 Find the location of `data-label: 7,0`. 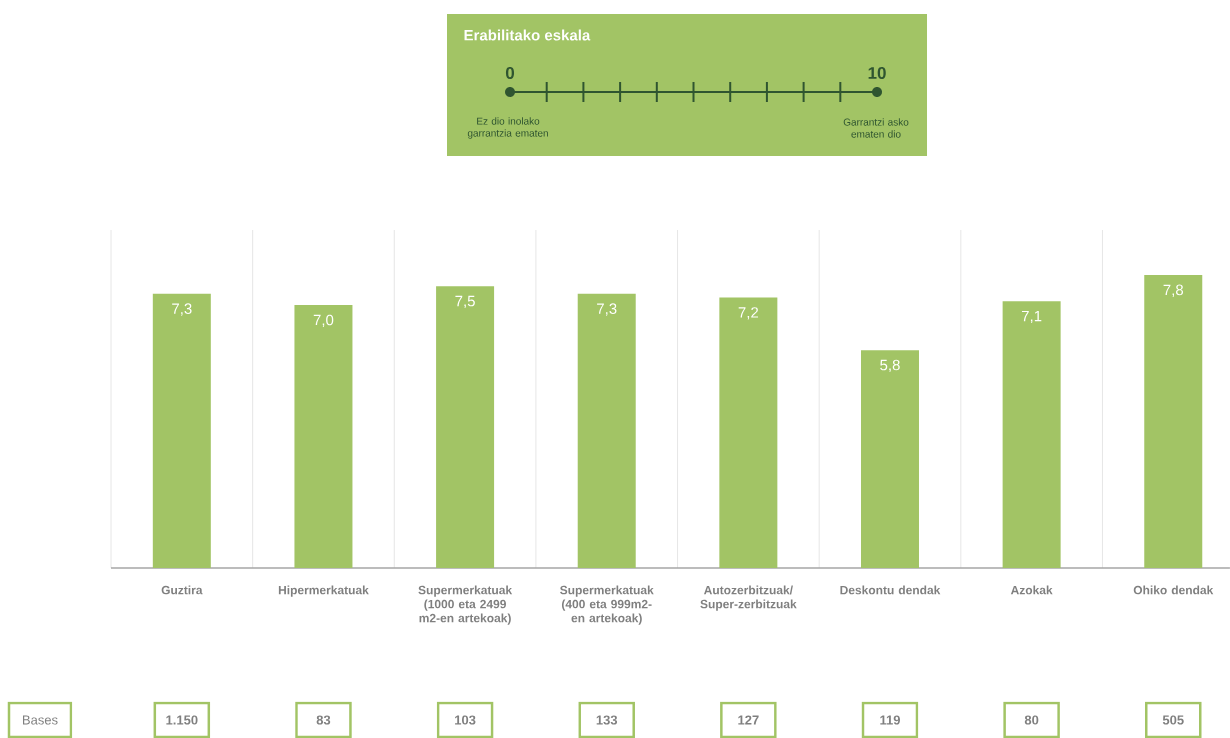

data-label: 7,0 is located at coordinates (323, 321).